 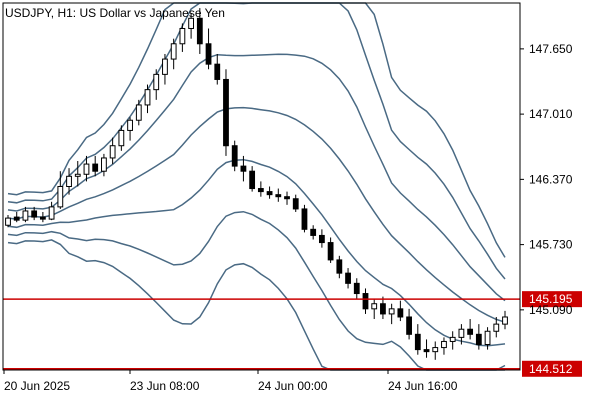 What do you see at coordinates (423, 386) in the screenshot?
I see `x-tick-label: 24 Jun 16:00` at bounding box center [423, 386].